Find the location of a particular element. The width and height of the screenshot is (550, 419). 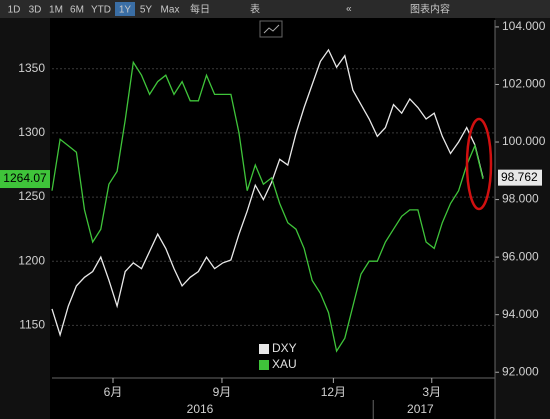

y-tick-label: 1250 is located at coordinates (31, 196).